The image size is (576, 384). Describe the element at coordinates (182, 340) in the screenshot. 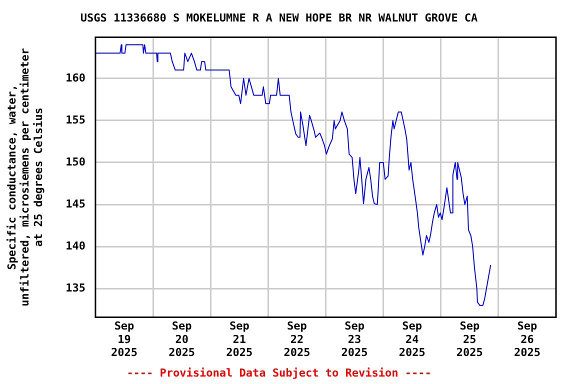

I see `x-tick-label: Sep 20 2025` at that location.